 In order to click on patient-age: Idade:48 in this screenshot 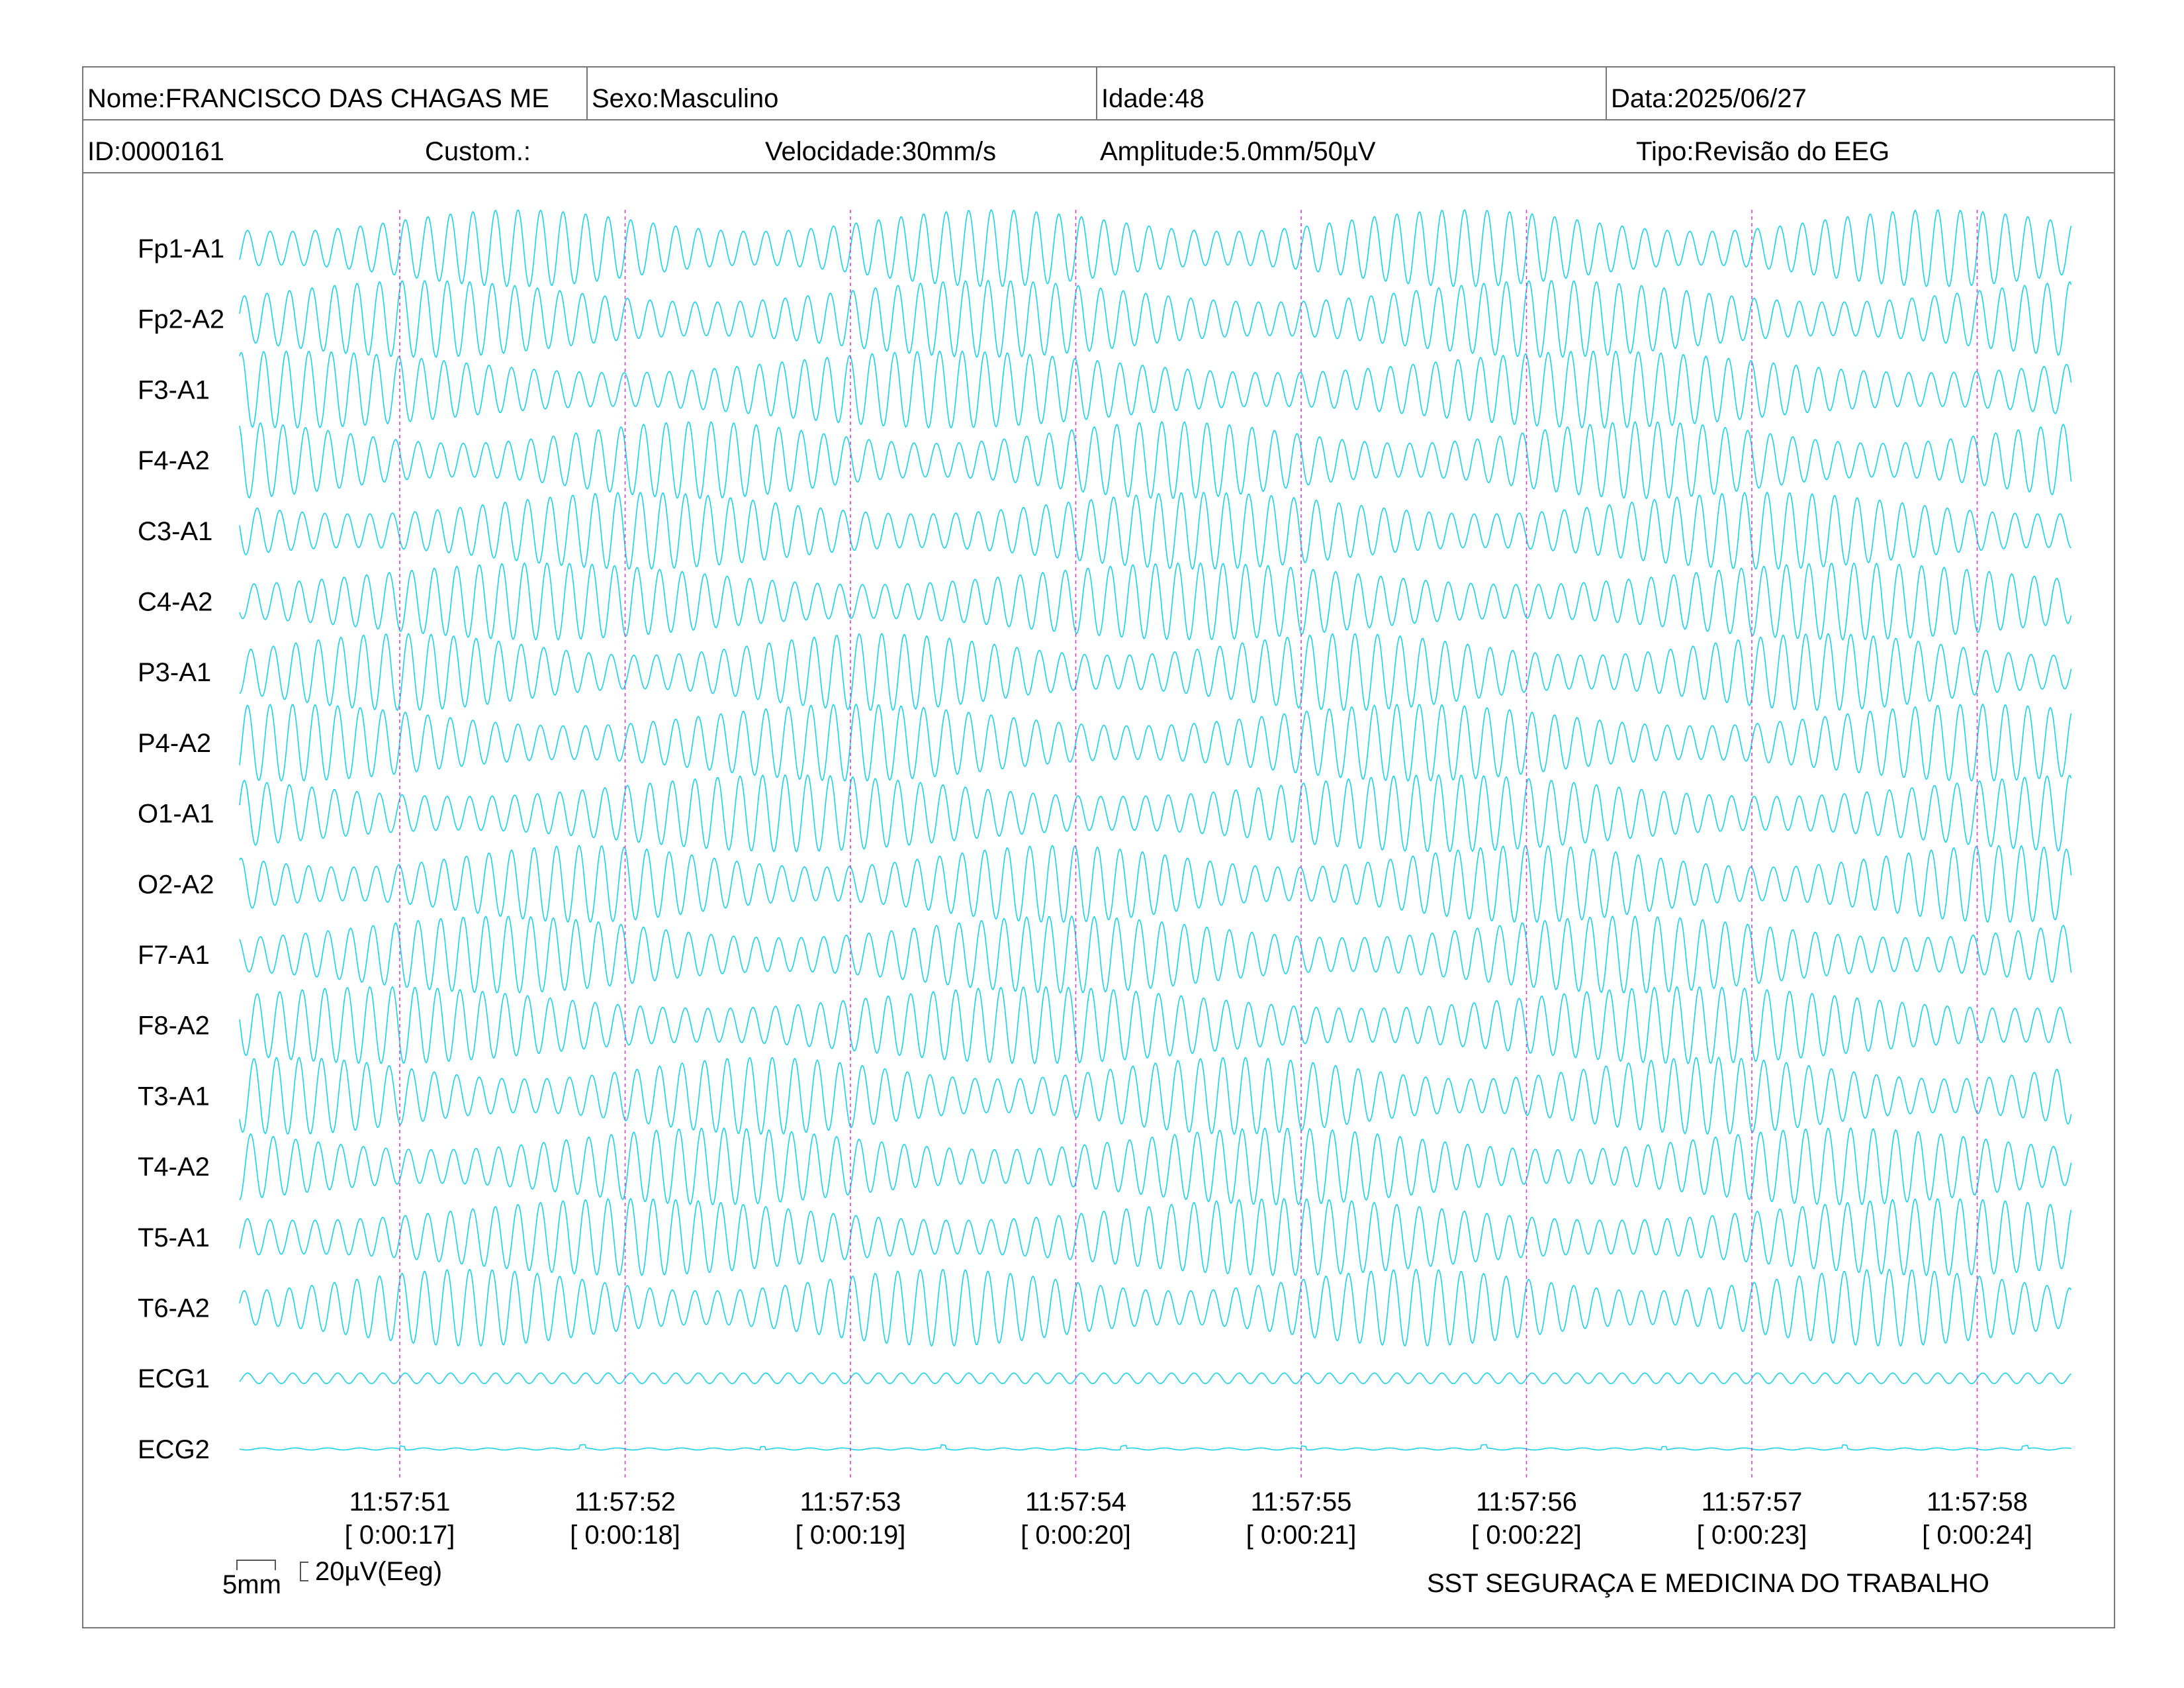, I will do `click(1351, 94)`.